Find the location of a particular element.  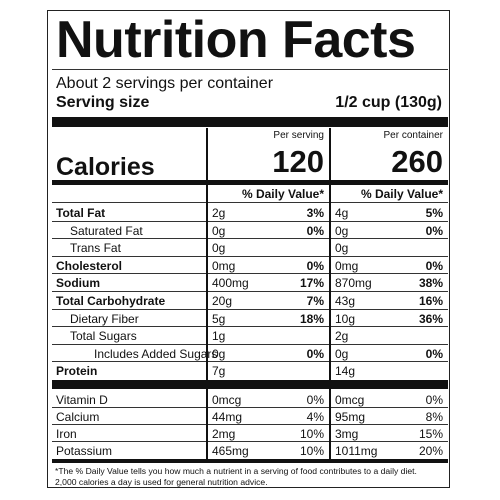

calories-value: 120 is located at coordinates (298, 161).